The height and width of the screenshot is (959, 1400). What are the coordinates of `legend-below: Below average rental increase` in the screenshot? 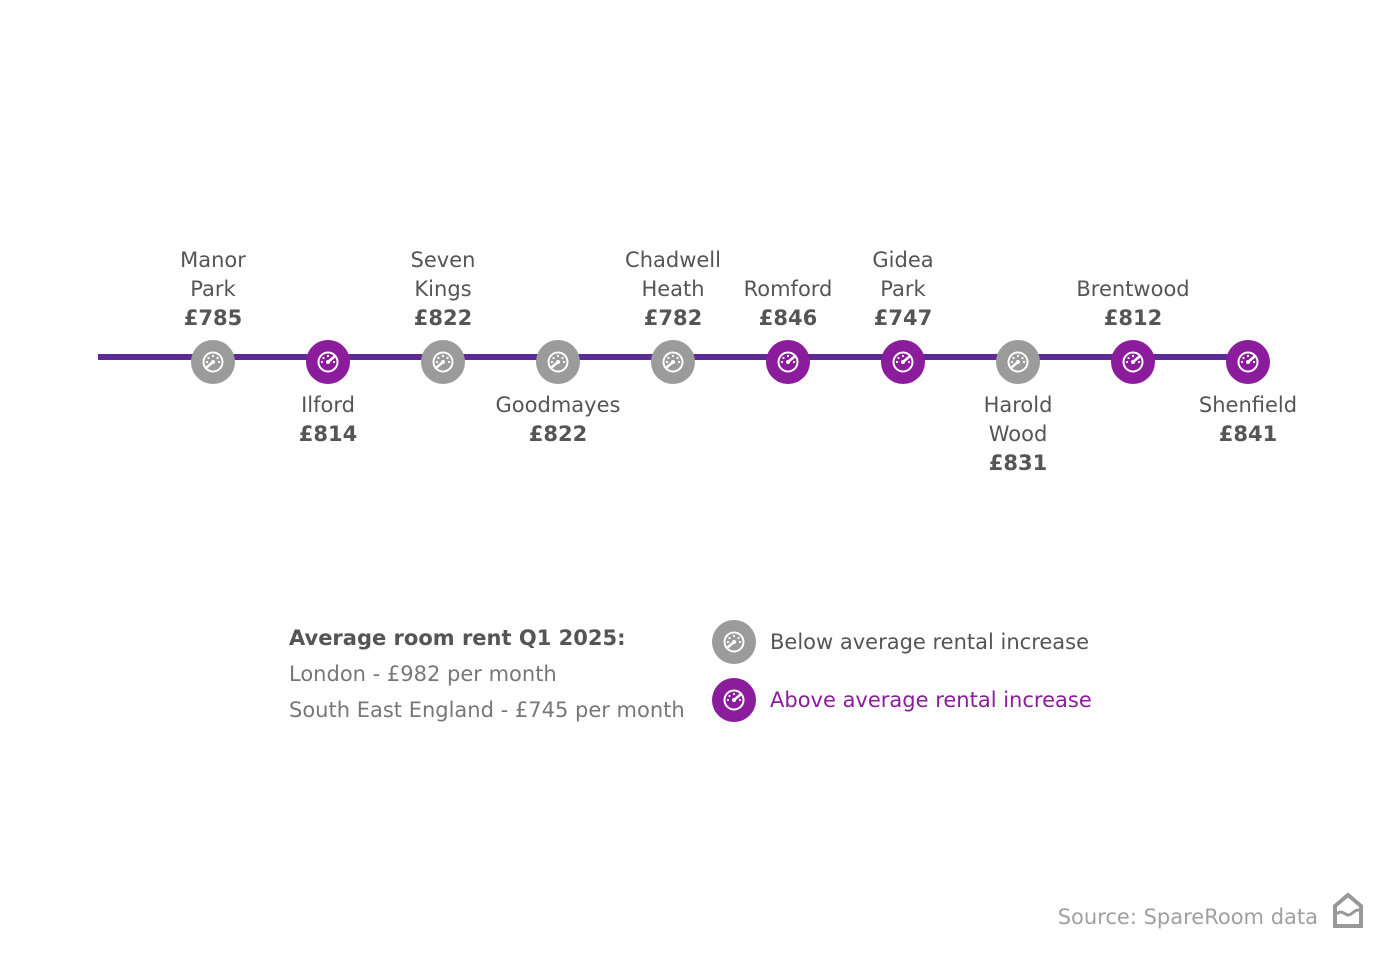 It's located at (900, 642).